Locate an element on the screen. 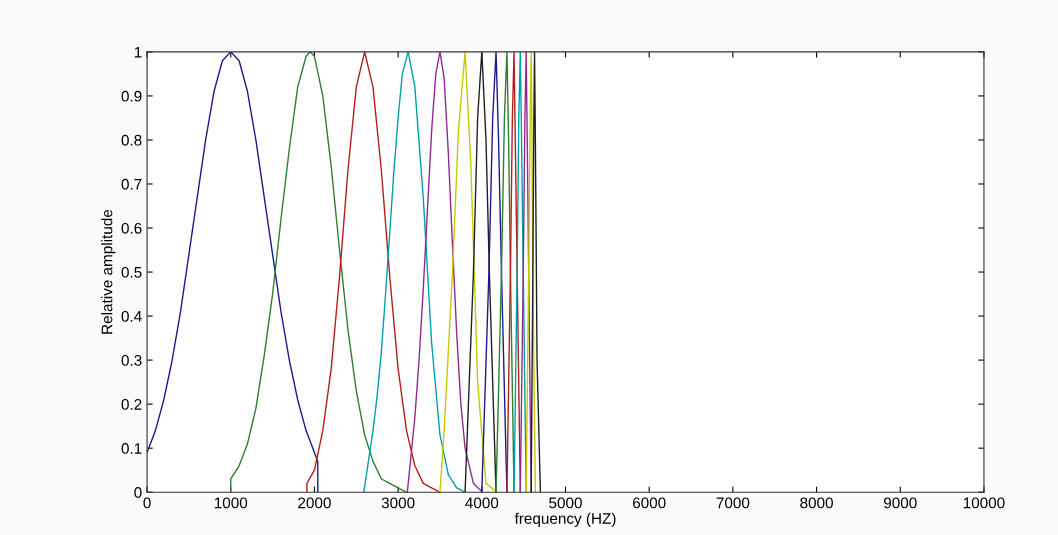 Image resolution: width=1058 pixels, height=535 pixels. x-tick-label: 3000 is located at coordinates (398, 503).